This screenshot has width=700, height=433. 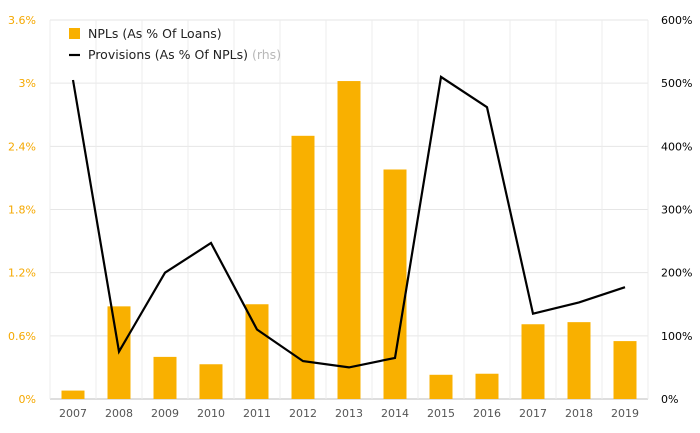 I want to click on x-tick-label: 2017, so click(x=533, y=413).